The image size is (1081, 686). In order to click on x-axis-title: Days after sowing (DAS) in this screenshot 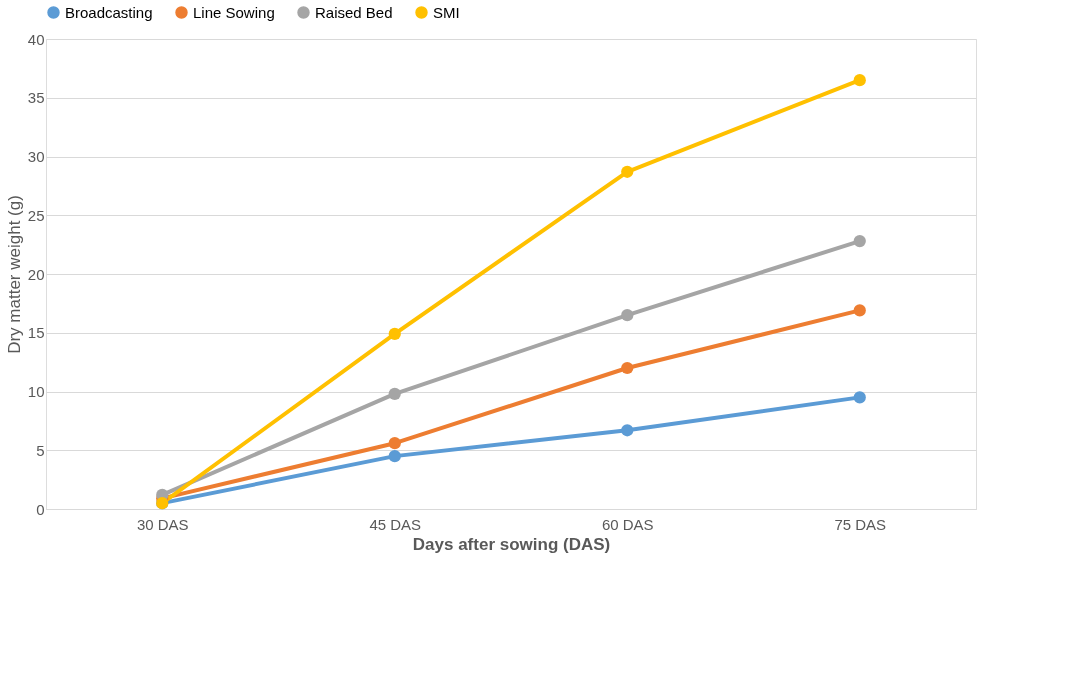, I will do `click(511, 544)`.